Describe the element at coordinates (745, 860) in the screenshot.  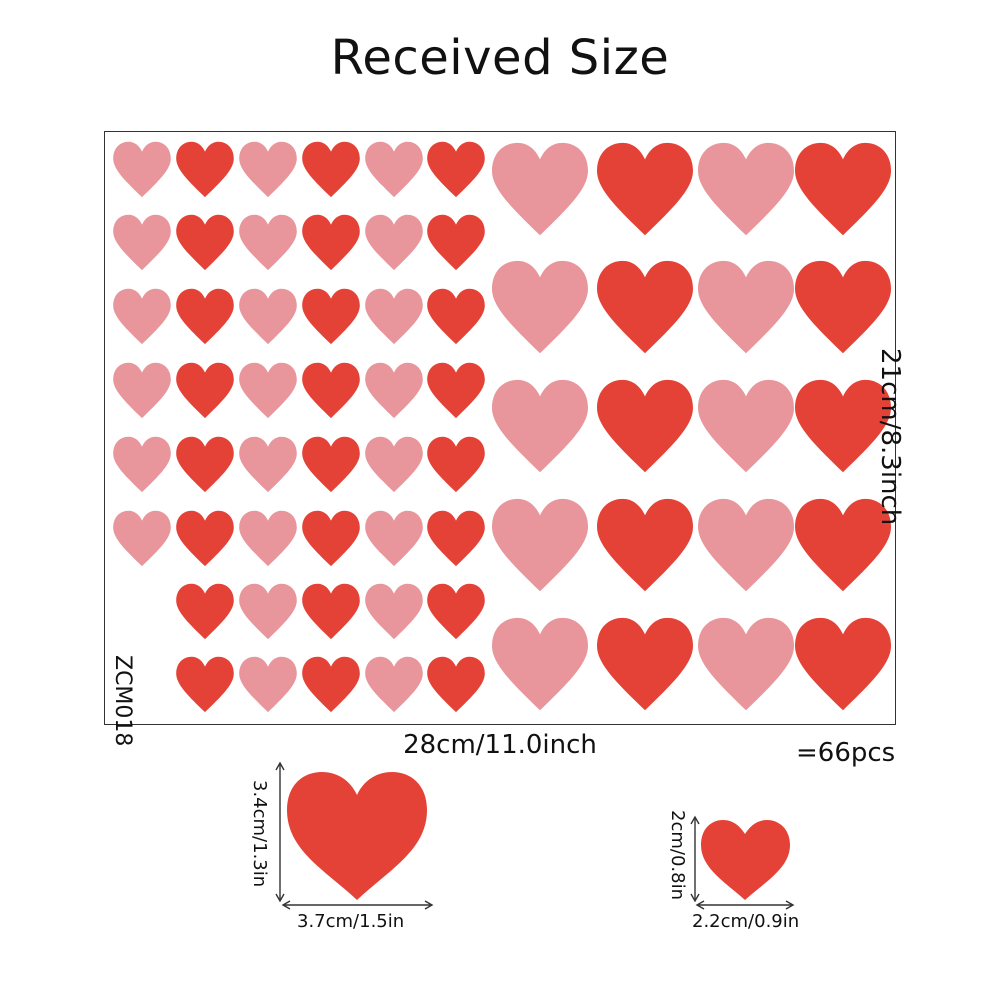
I see `small-sample-heart-icon` at that location.